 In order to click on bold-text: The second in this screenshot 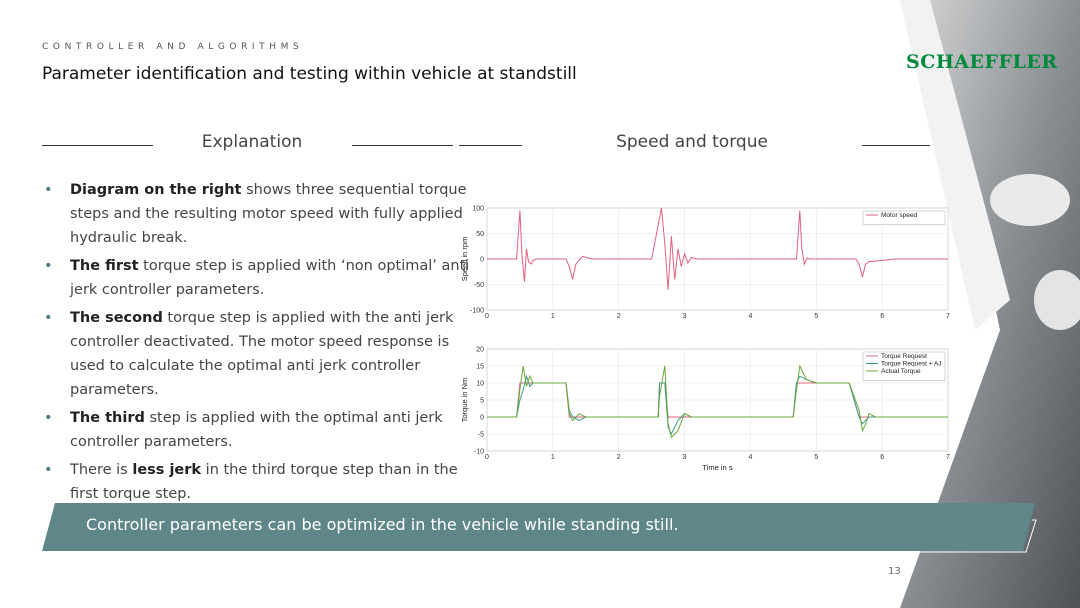, I will do `click(116, 318)`.